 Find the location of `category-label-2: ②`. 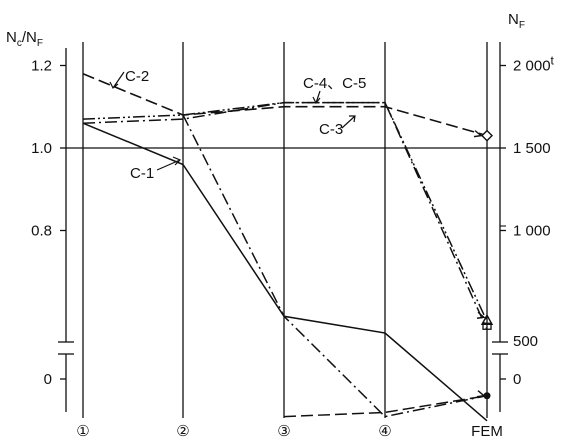

category-label-2: ② is located at coordinates (182, 431).